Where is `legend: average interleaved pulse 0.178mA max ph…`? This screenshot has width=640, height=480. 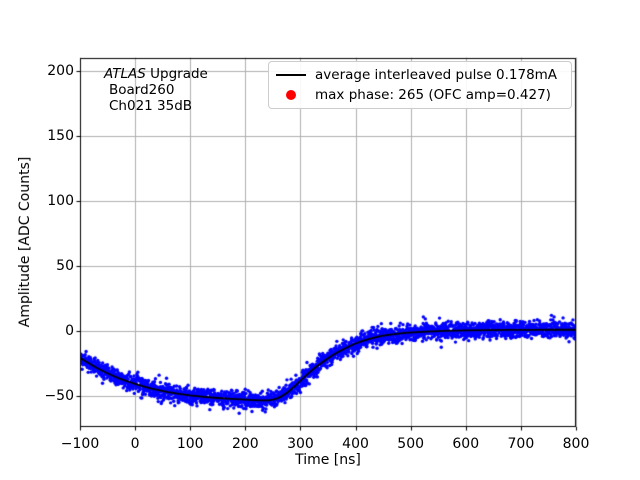
legend: average interleaved pulse 0.178mA max ph… is located at coordinates (420, 85).